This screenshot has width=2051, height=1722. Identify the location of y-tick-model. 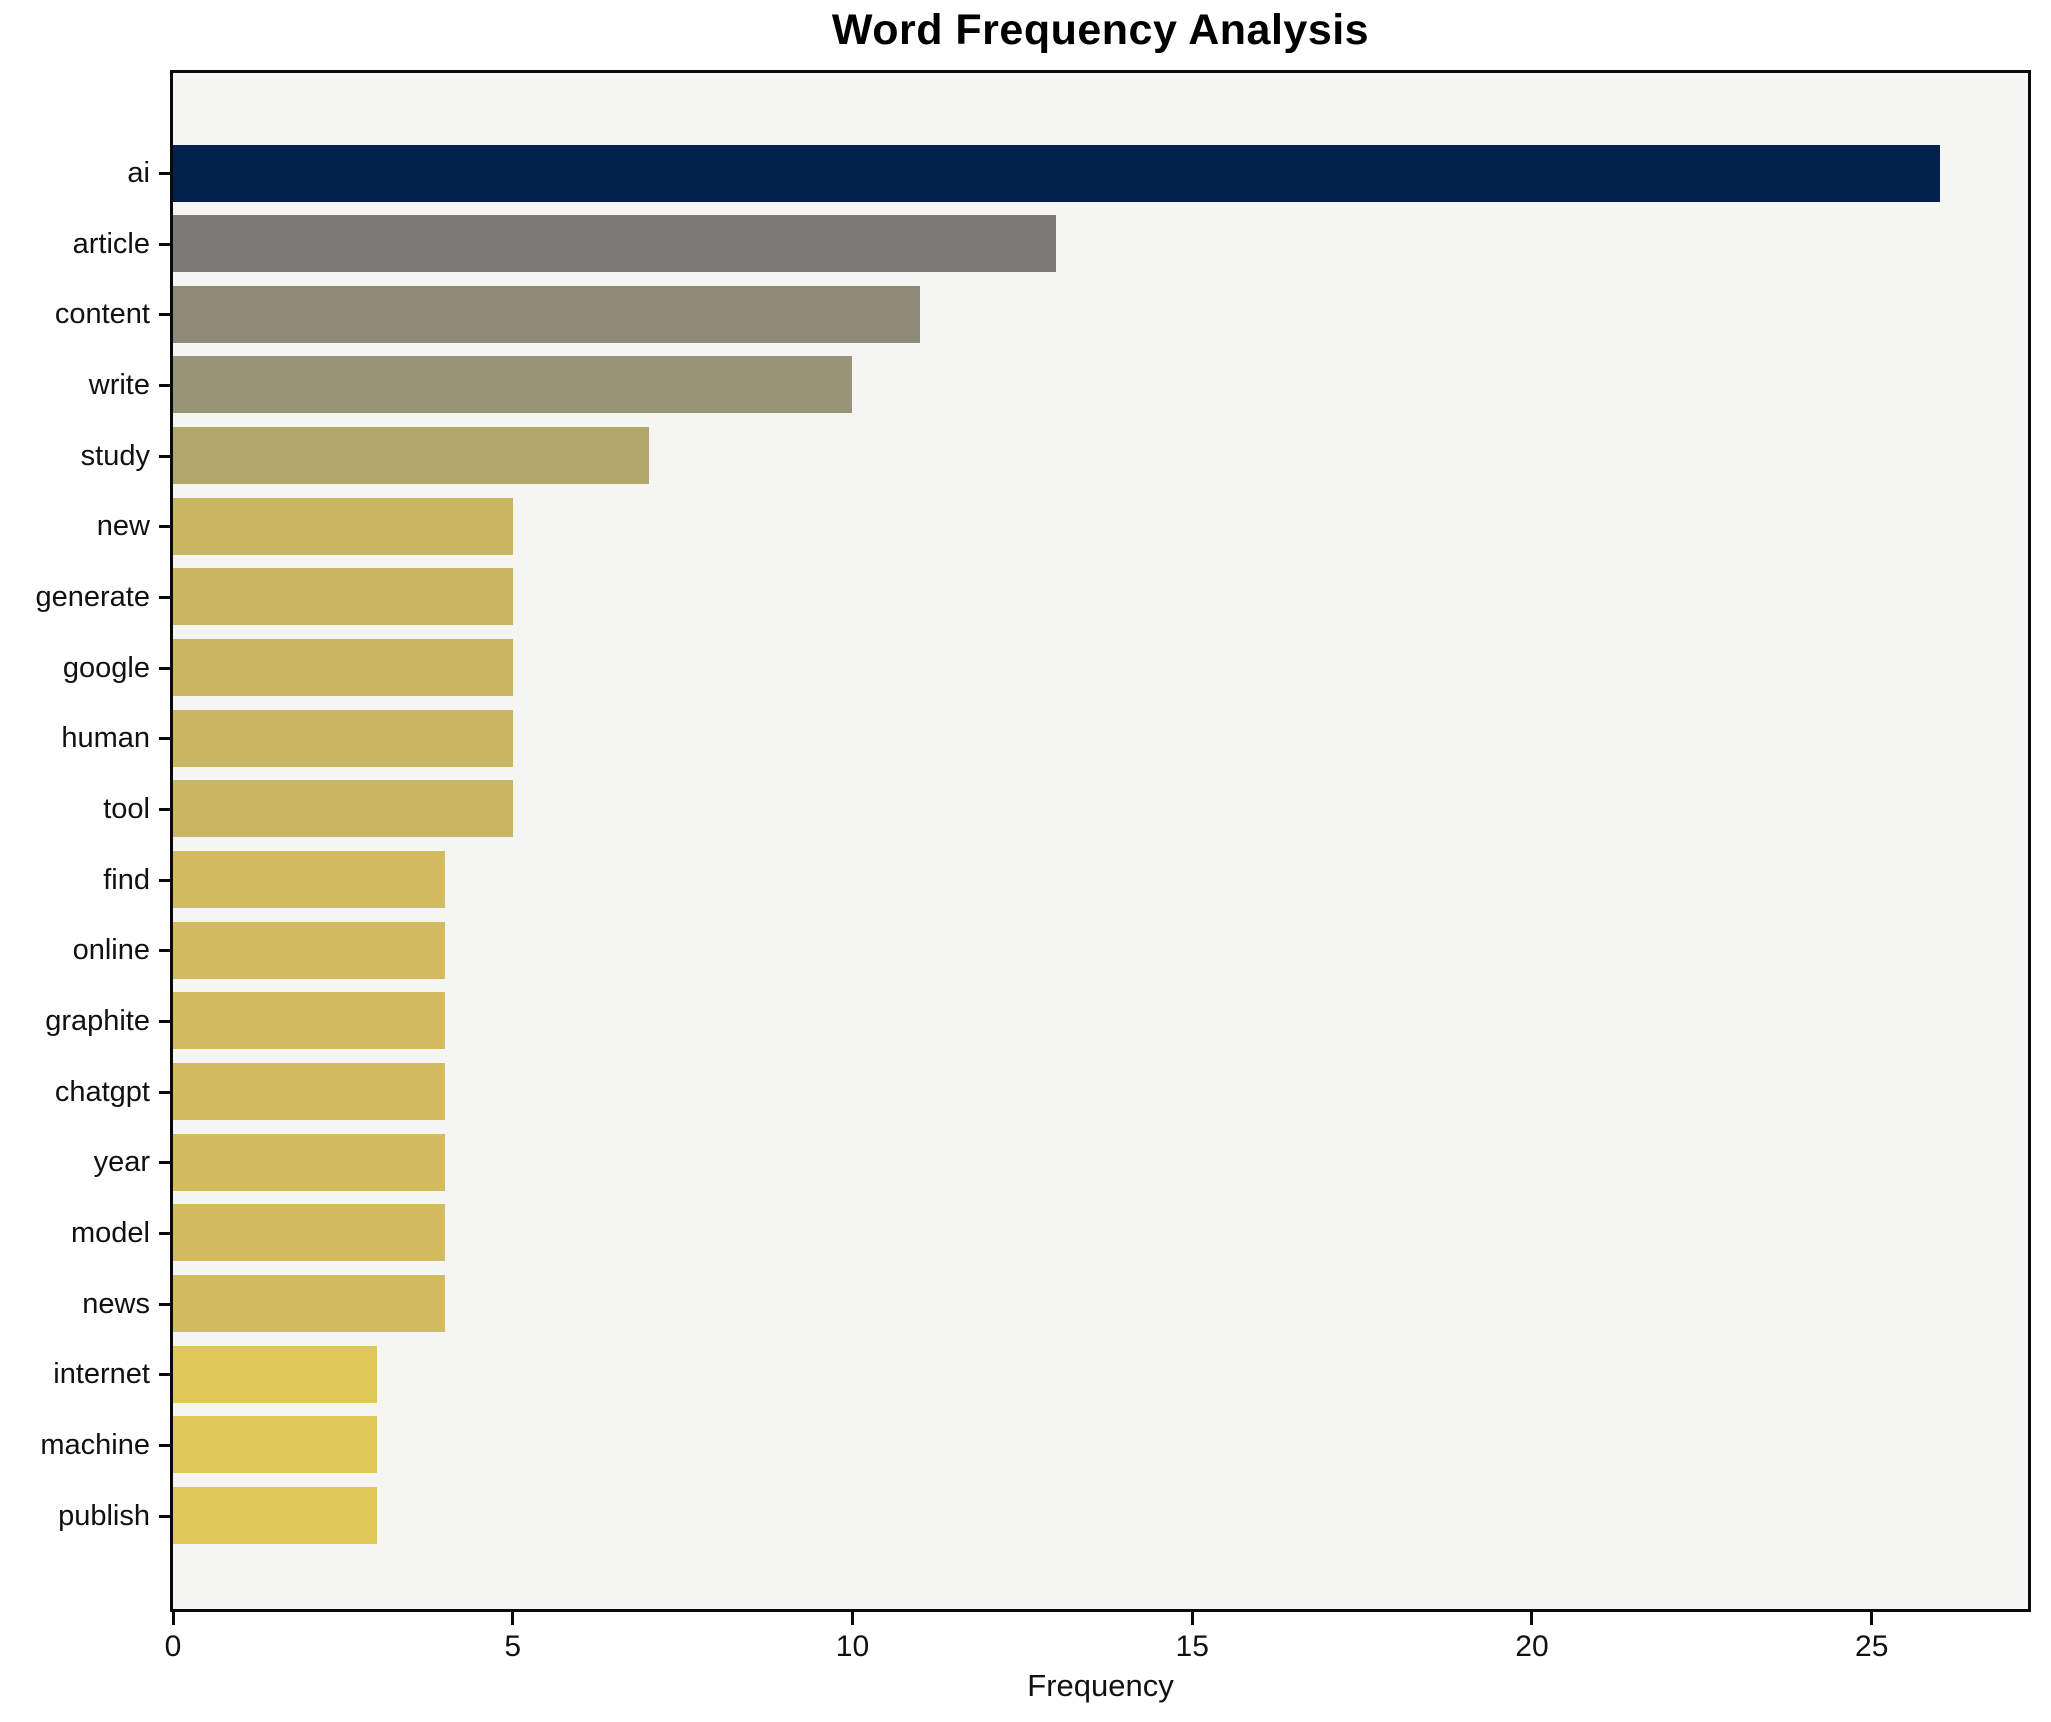
(164, 1233).